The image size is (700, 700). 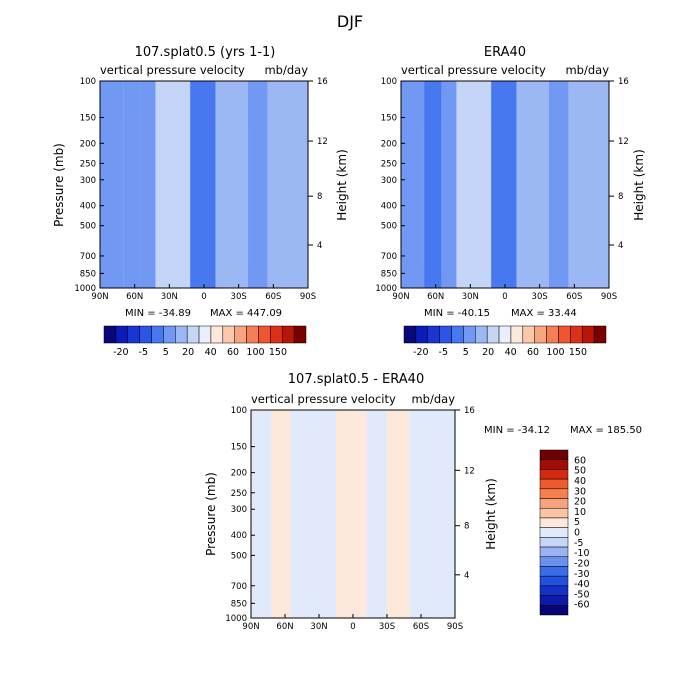 What do you see at coordinates (582, 553) in the screenshot?
I see `colorbar-label: -10` at bounding box center [582, 553].